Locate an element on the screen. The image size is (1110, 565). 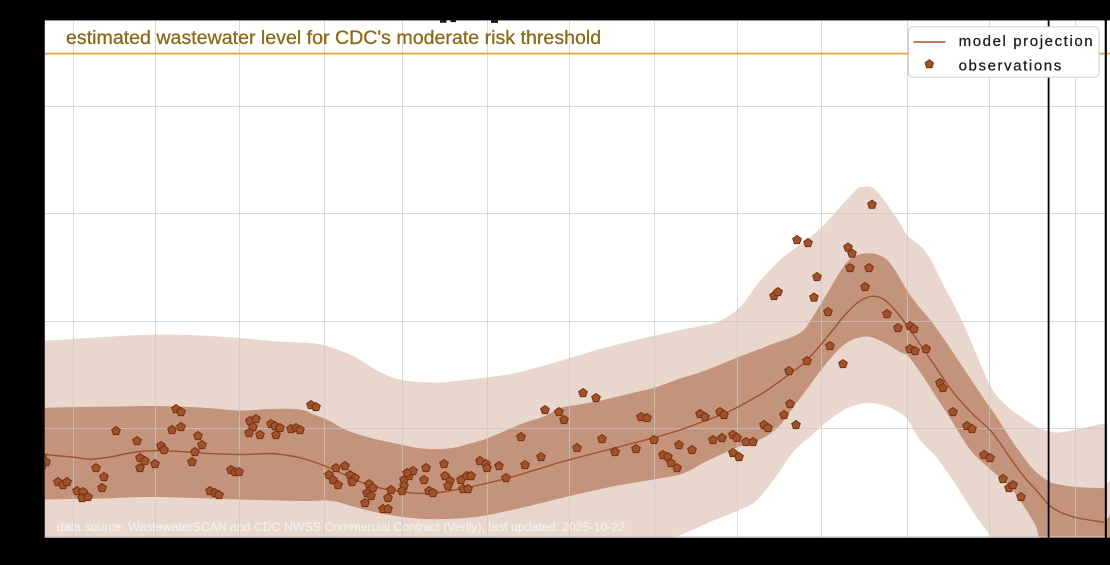
svg-text: model projection is located at coordinates (1027, 41).